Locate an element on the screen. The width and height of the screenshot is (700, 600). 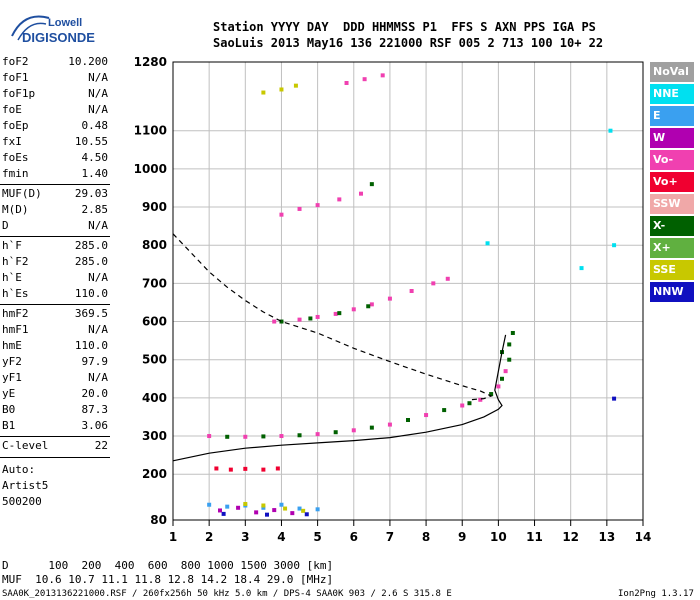
y-tick-label: 1280 is located at coordinates (150, 62).